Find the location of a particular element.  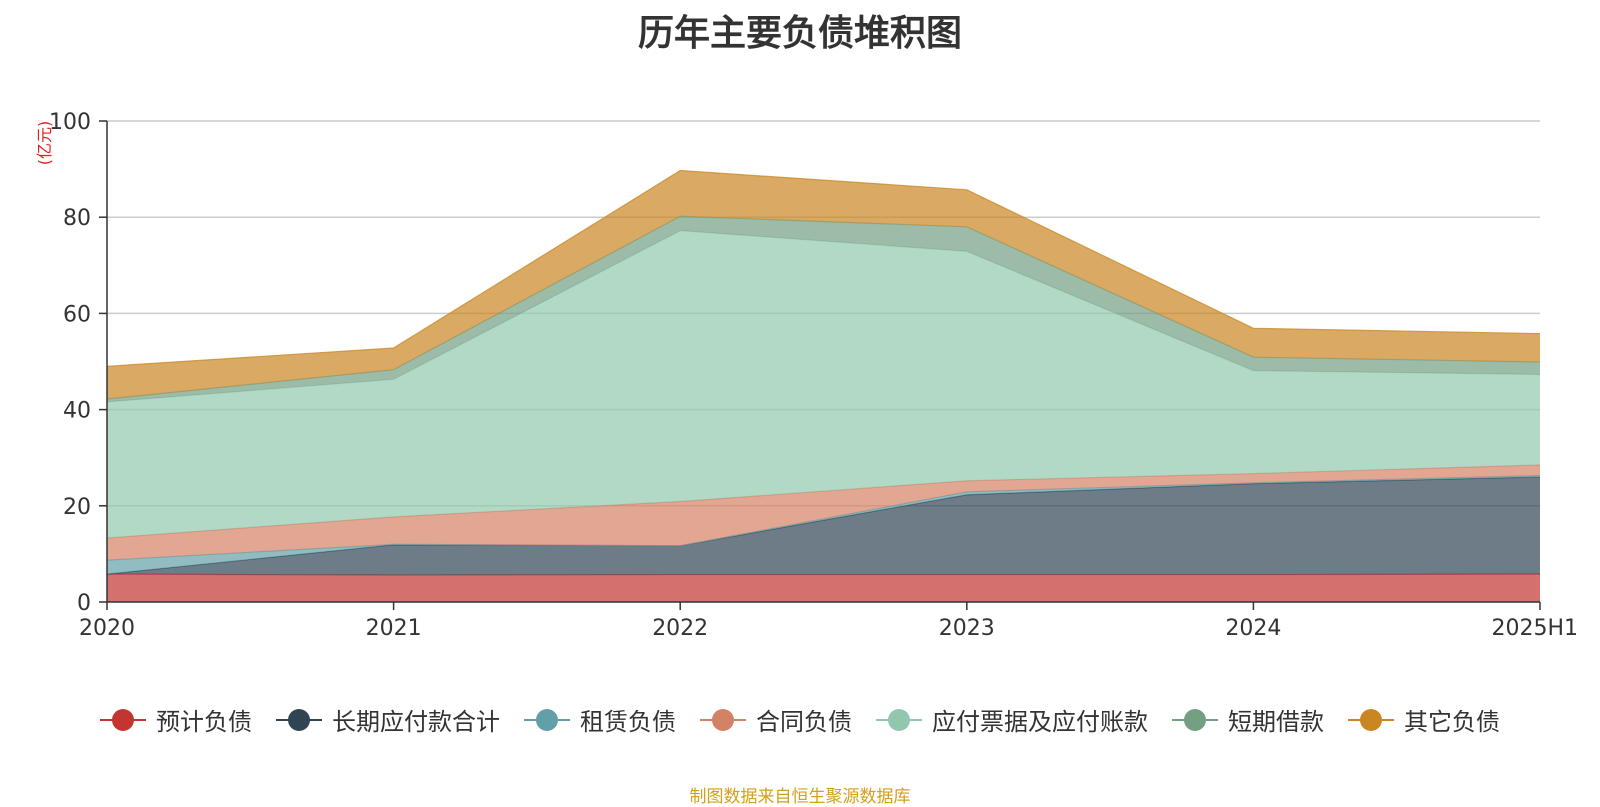

legend: 预计负债 长期应付款合计 租赁负债 合同负债 应付票据及应付账款 短期借款 其它负债 is located at coordinates (800, 719).